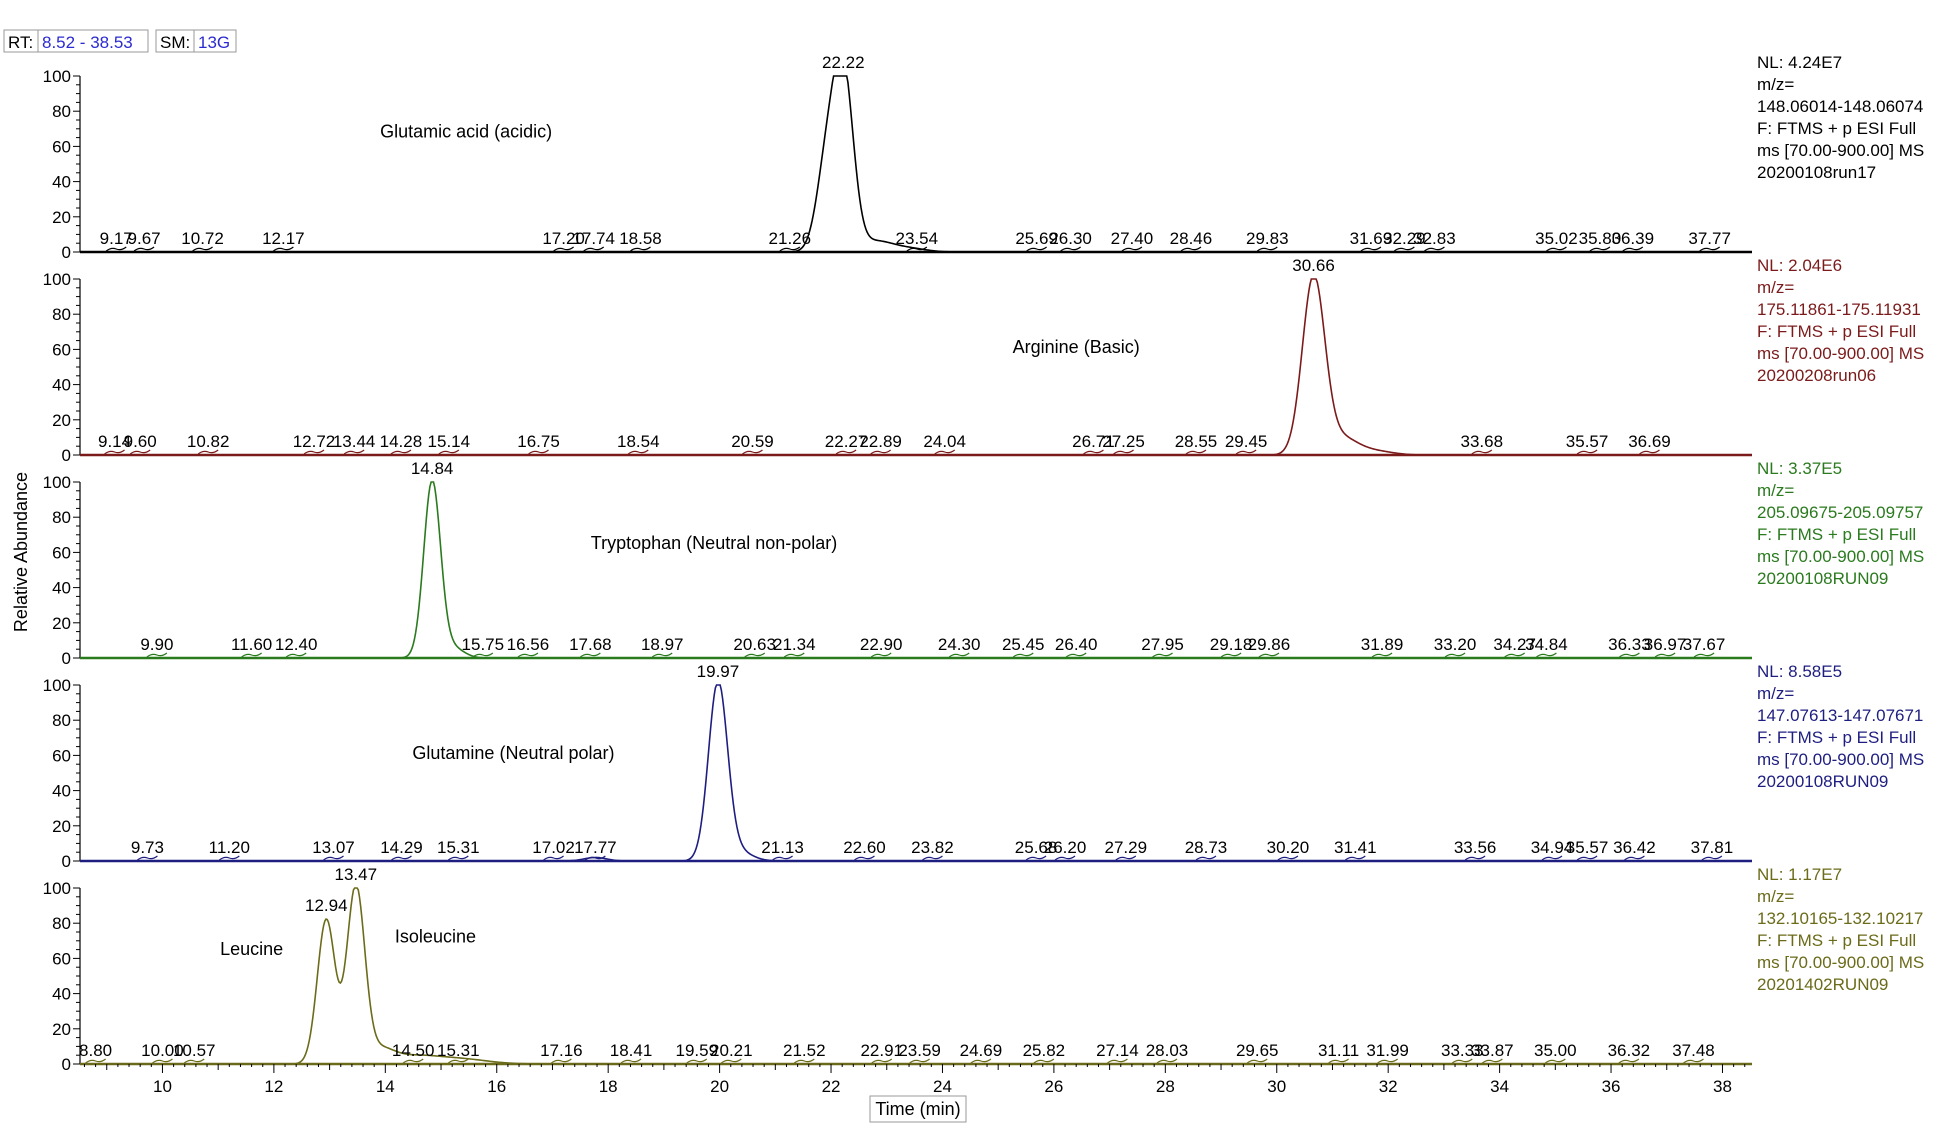  Describe the element at coordinates (846, 441) in the screenshot. I see `peak-rt-label: 22.27` at that location.